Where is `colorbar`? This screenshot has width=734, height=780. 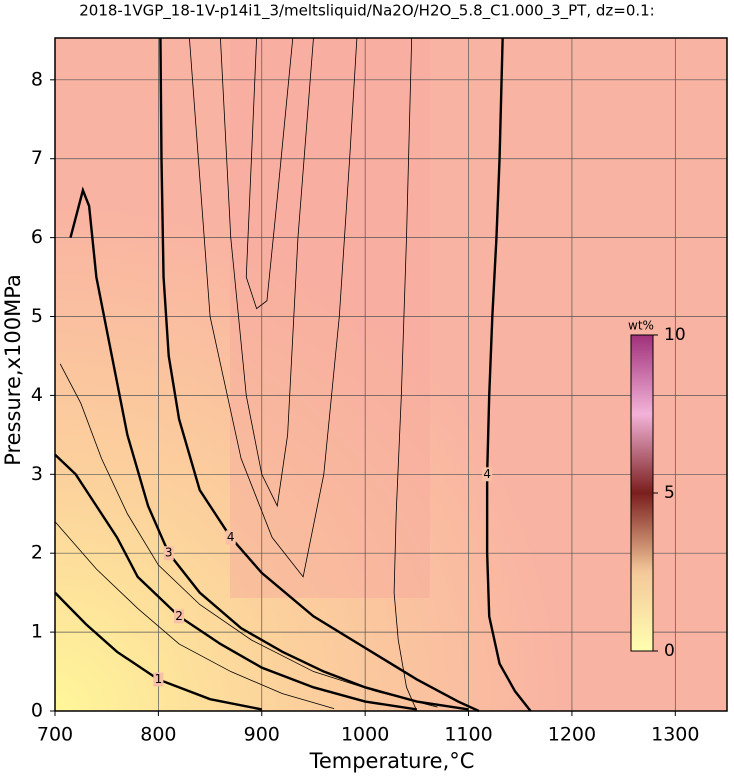 colorbar is located at coordinates (642, 493).